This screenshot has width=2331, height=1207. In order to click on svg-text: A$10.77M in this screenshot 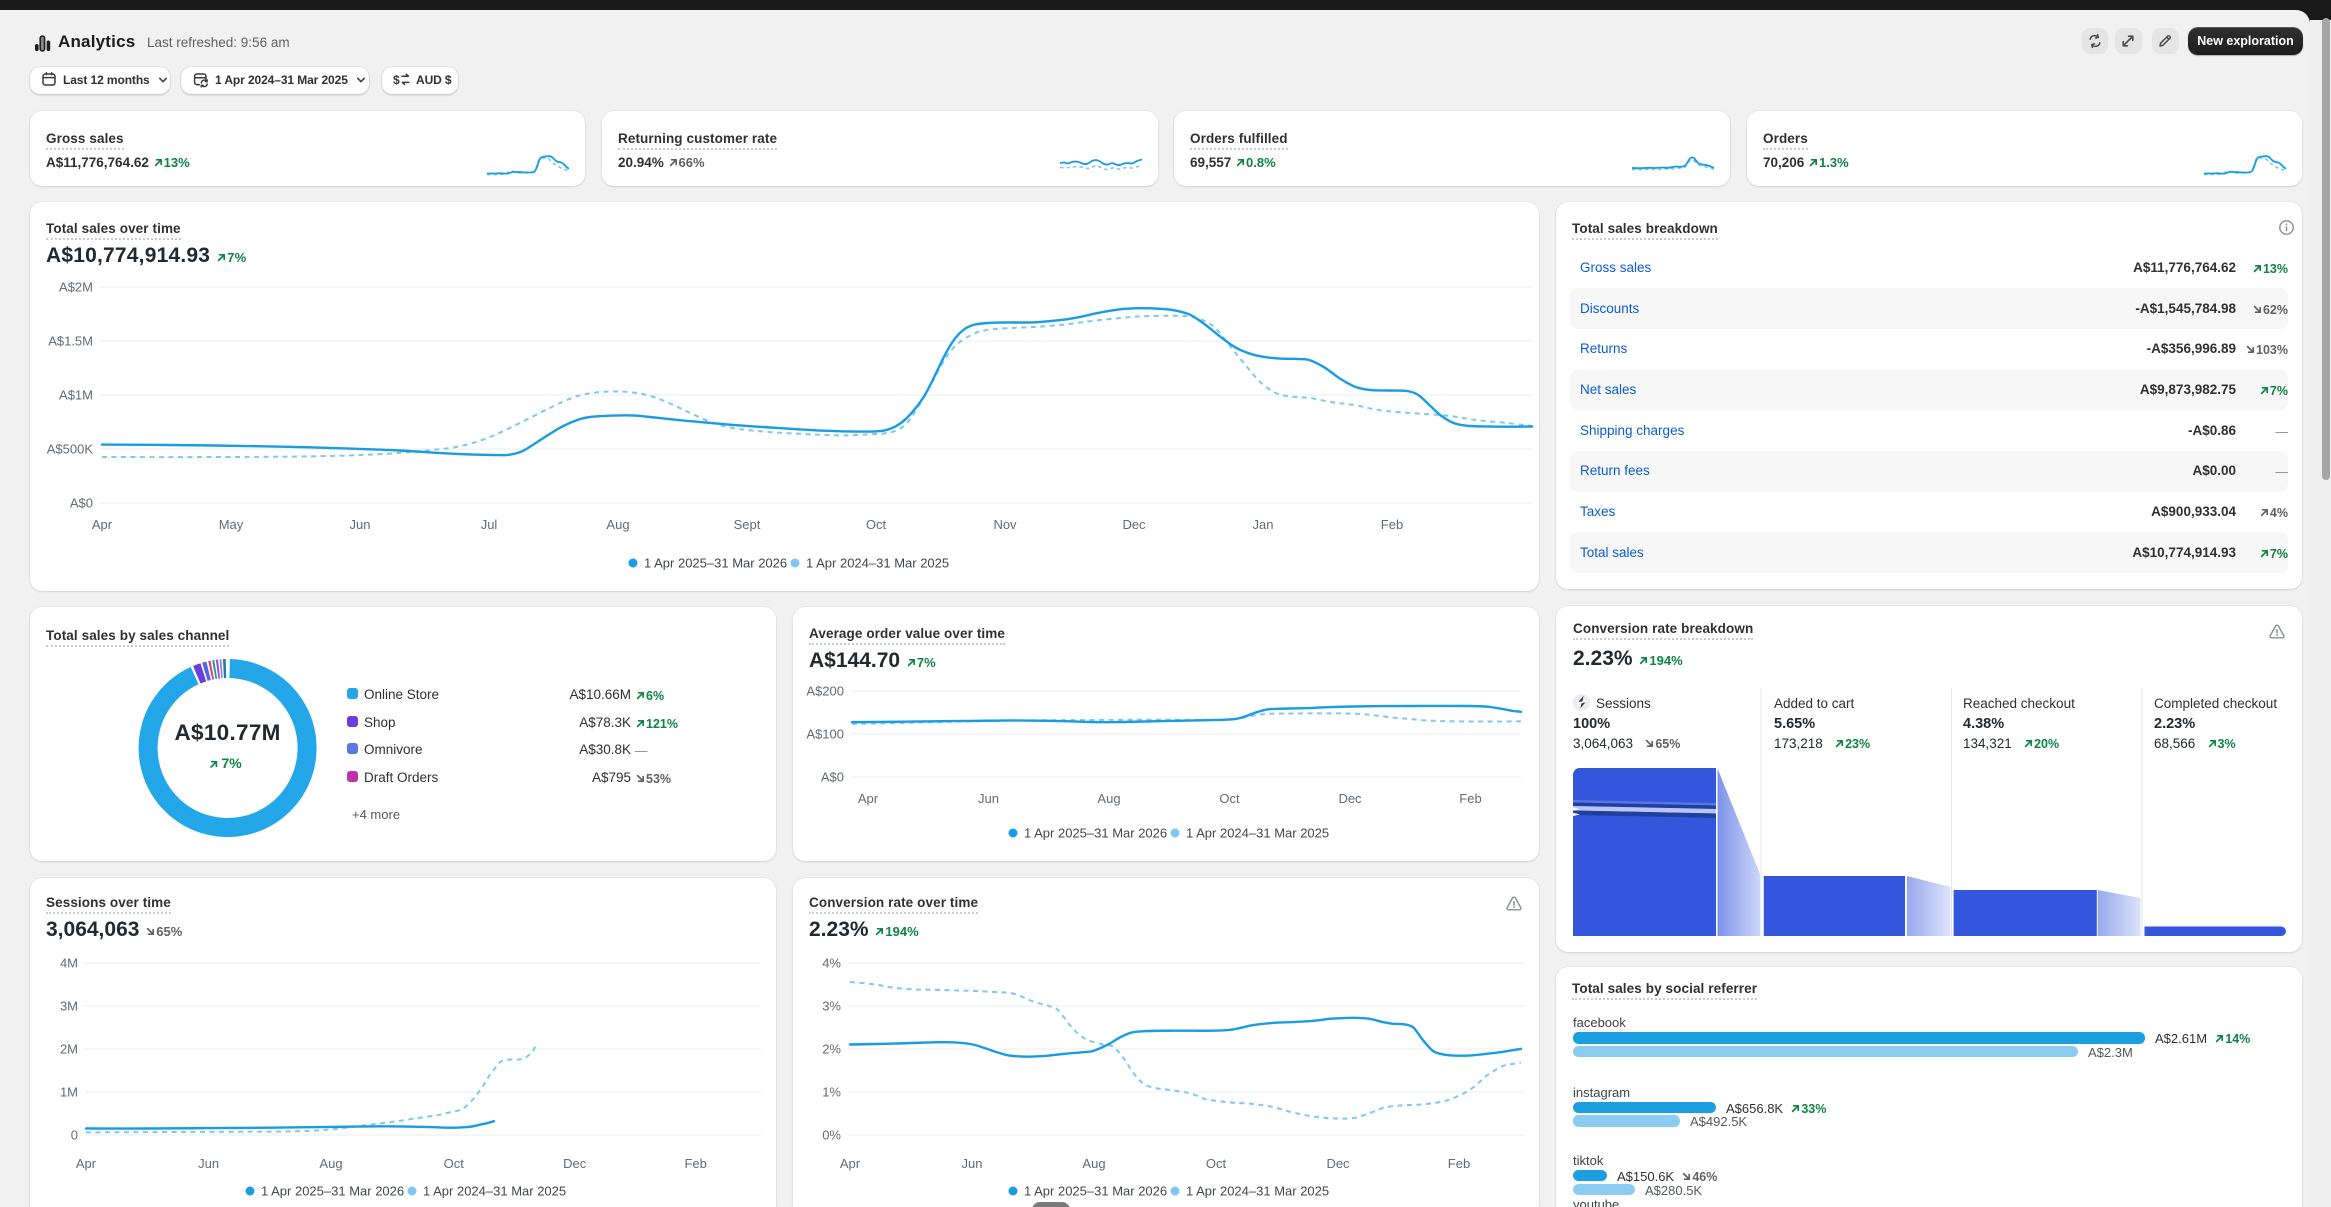, I will do `click(227, 732)`.